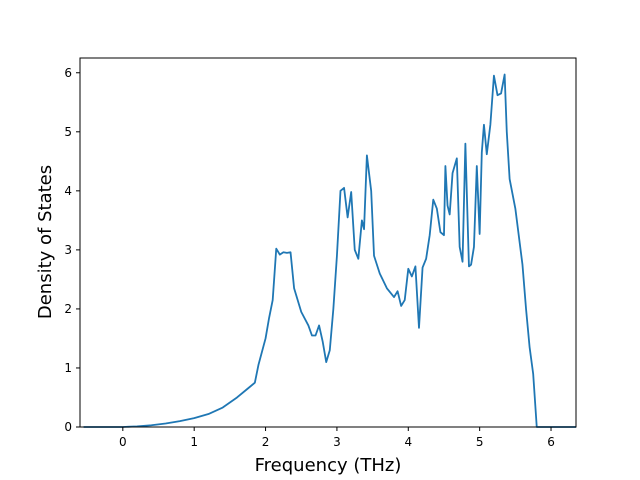  What do you see at coordinates (328, 465) in the screenshot?
I see `x-axis-label: Frequency (THz)` at bounding box center [328, 465].